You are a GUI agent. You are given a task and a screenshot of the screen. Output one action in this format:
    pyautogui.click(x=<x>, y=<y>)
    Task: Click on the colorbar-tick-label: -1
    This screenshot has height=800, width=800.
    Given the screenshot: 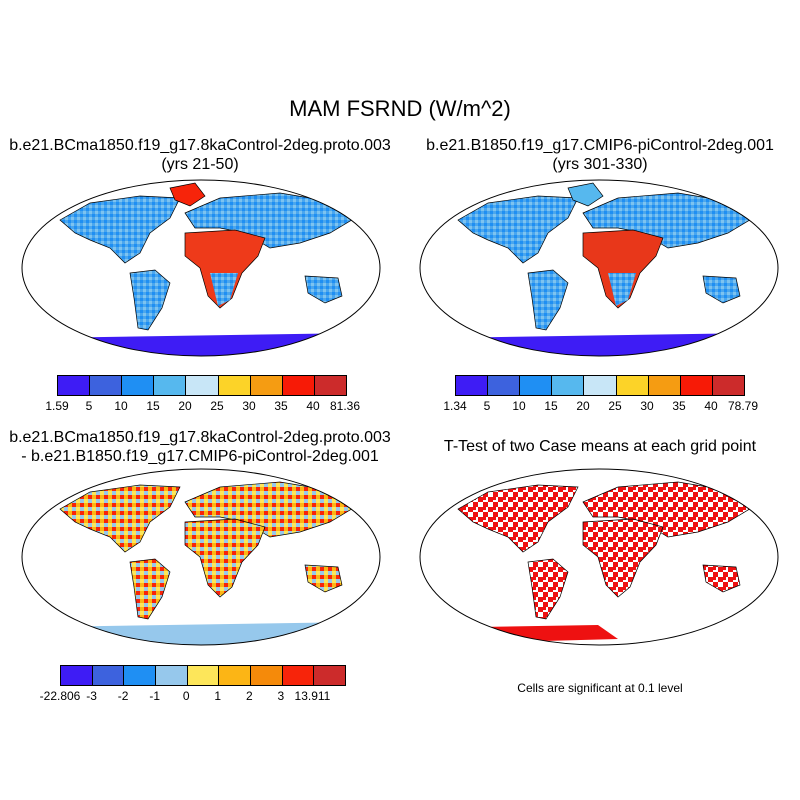 What is the action you would take?
    pyautogui.click(x=154, y=696)
    